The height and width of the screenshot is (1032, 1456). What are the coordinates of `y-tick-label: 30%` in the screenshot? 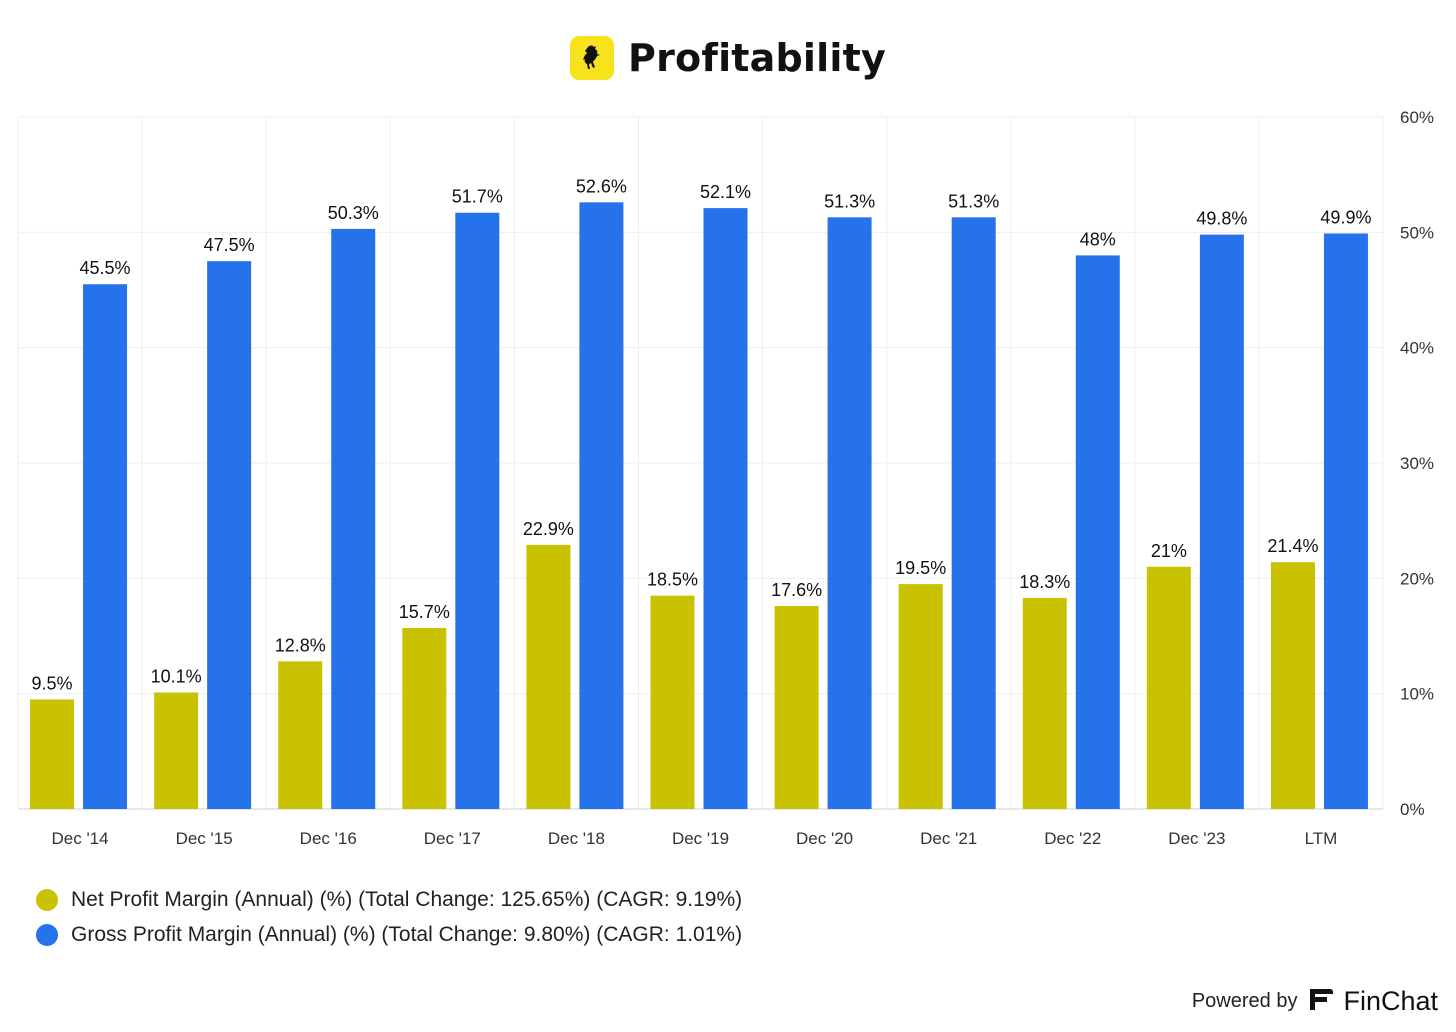 It's located at (1417, 463).